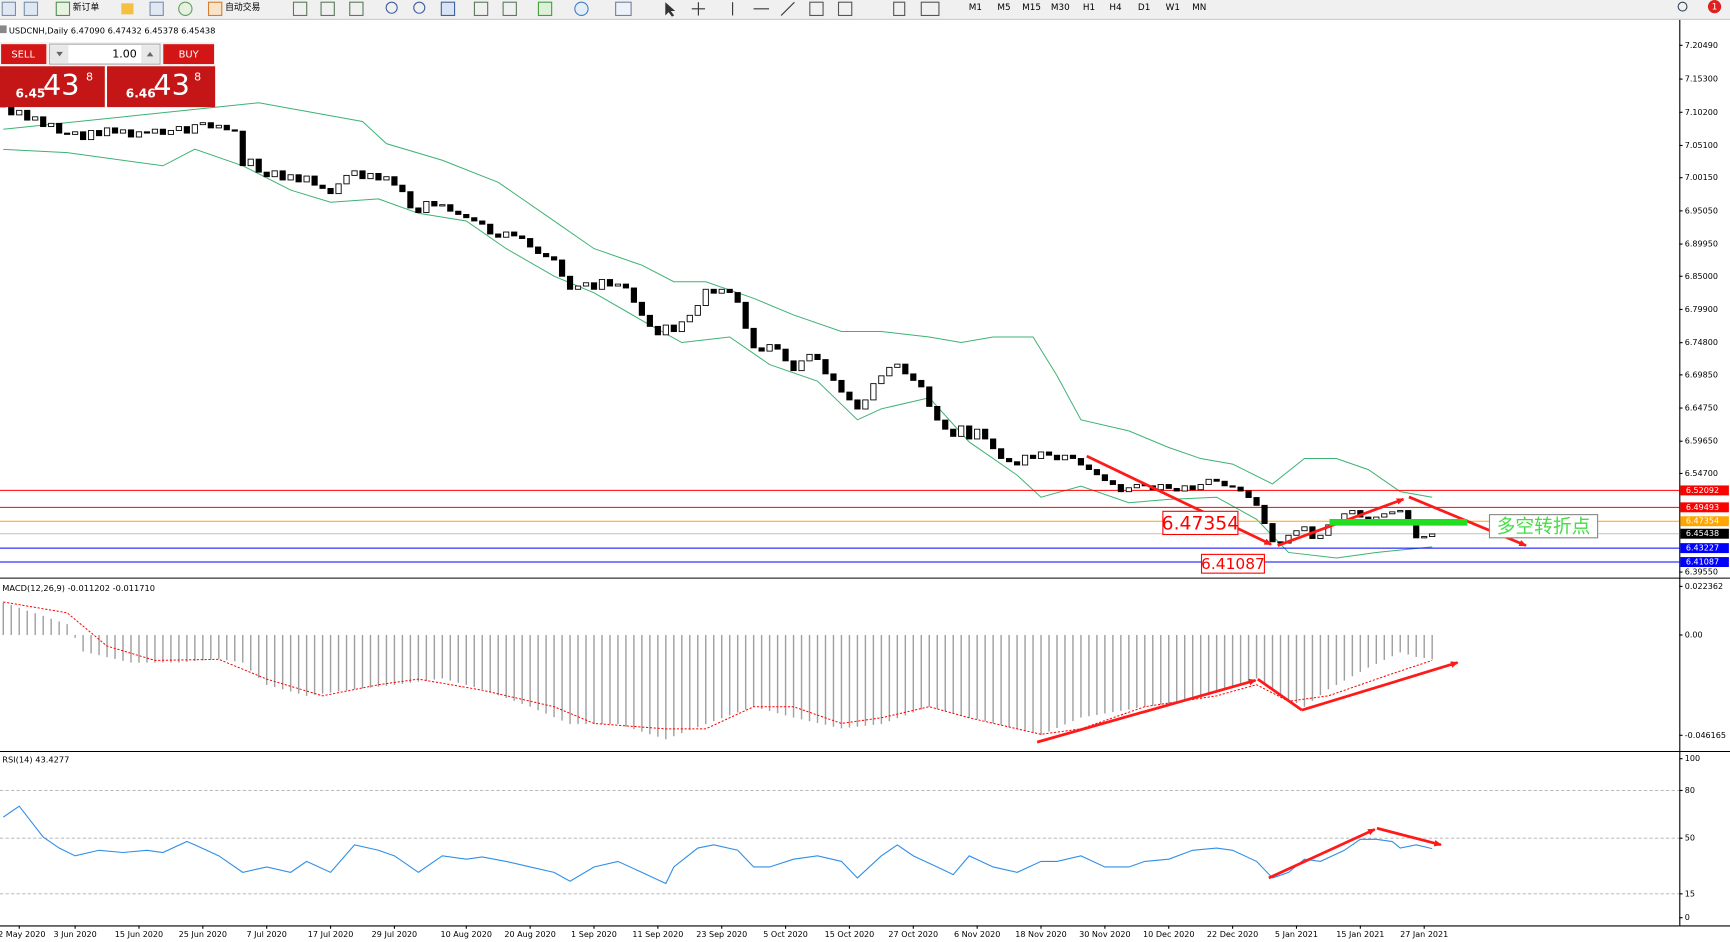 The height and width of the screenshot is (942, 1730). Describe the element at coordinates (35, 759) in the screenshot. I see `rsi-title: RSI(14) 43.4277` at that location.